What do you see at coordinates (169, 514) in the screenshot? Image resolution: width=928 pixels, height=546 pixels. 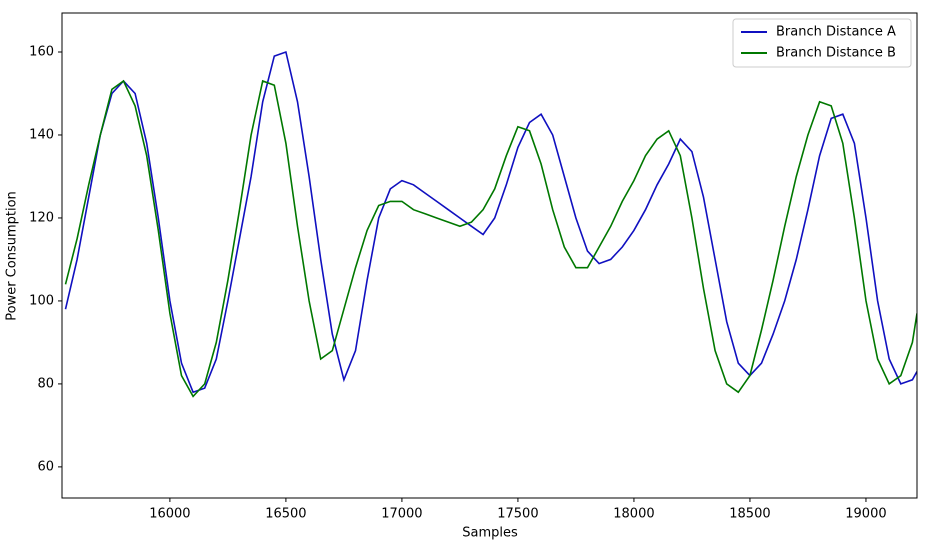 I see `x-tick-label: 16000` at bounding box center [169, 514].